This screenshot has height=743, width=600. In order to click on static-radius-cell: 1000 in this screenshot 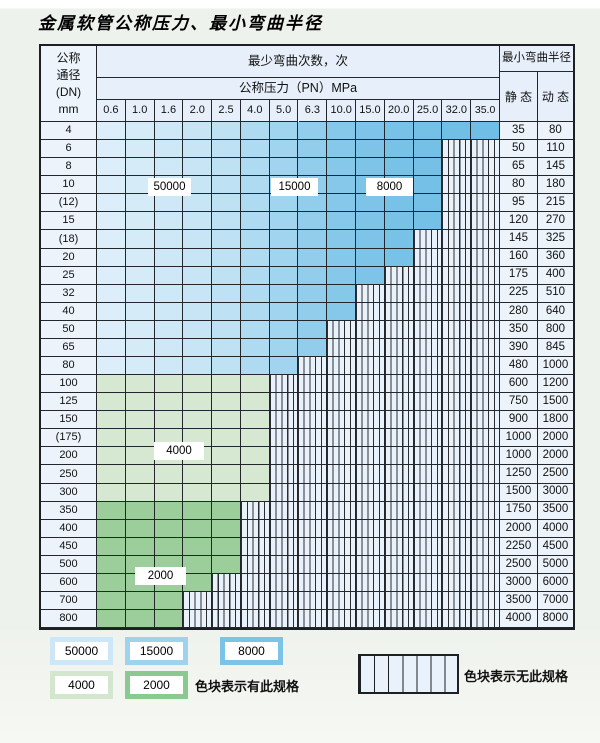, I will do `click(518, 438)`.